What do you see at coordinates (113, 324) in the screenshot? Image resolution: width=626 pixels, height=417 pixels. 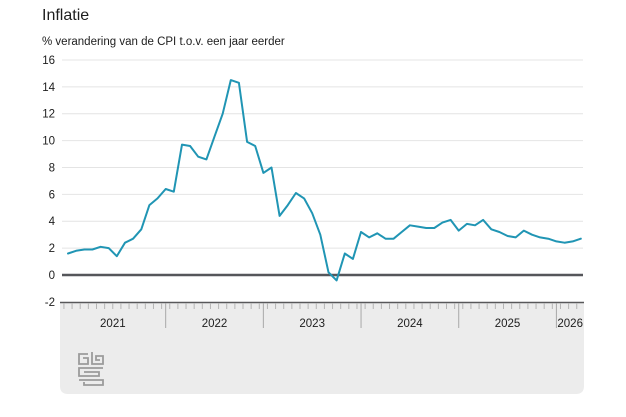 I see `x-year-label: 2021` at bounding box center [113, 324].